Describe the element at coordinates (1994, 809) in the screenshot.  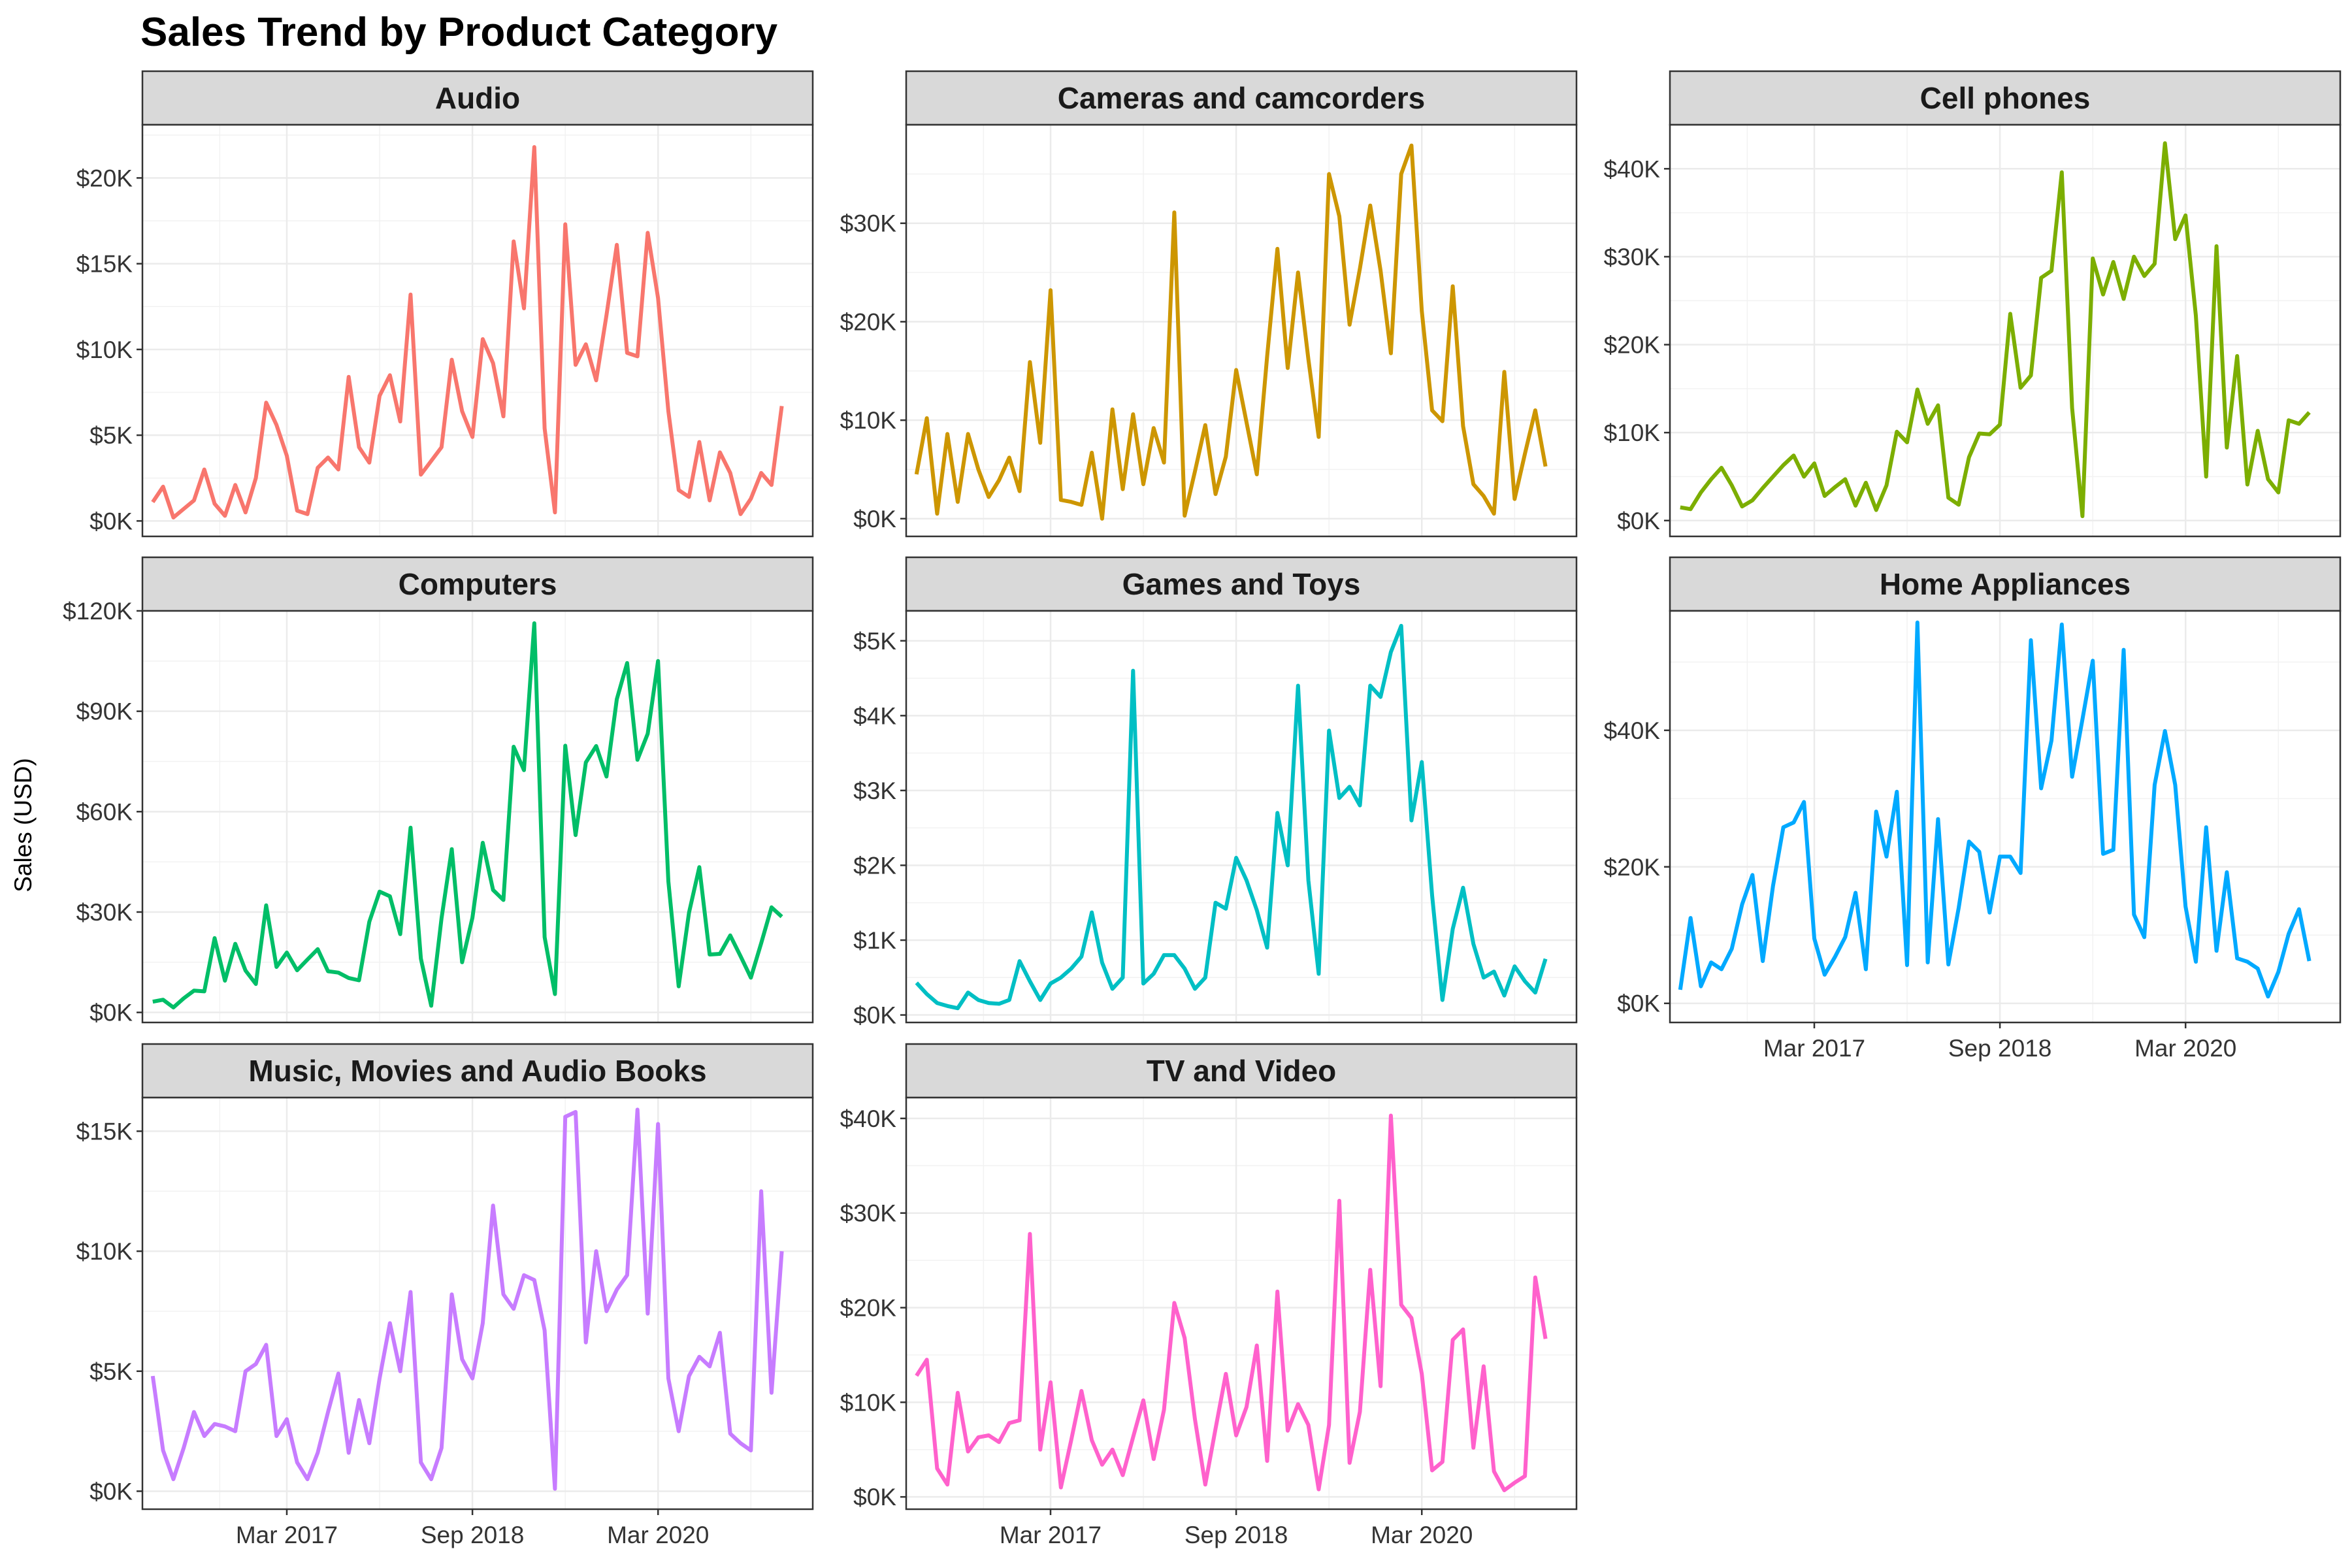
I see `series-line-home-appliances` at that location.